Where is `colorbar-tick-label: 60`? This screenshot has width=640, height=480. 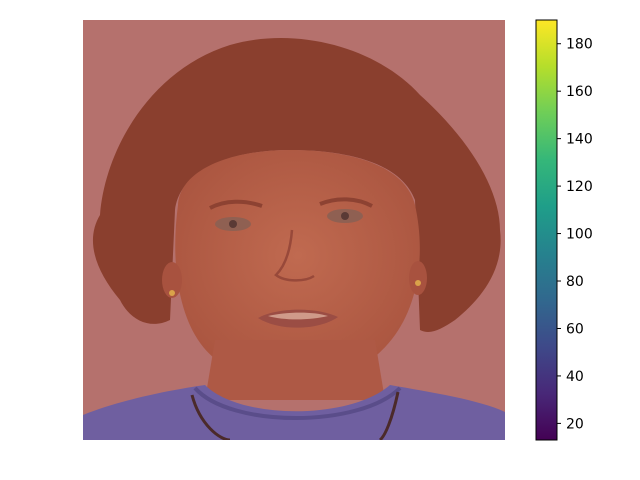
colorbar-tick-label: 60 is located at coordinates (575, 329).